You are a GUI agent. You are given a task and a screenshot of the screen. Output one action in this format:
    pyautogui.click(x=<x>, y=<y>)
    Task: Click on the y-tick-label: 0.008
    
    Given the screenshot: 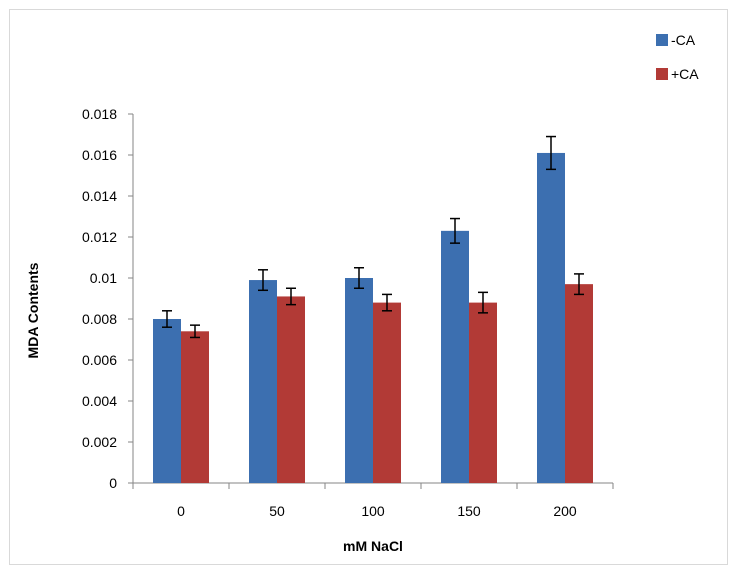 What is the action you would take?
    pyautogui.click(x=99, y=319)
    